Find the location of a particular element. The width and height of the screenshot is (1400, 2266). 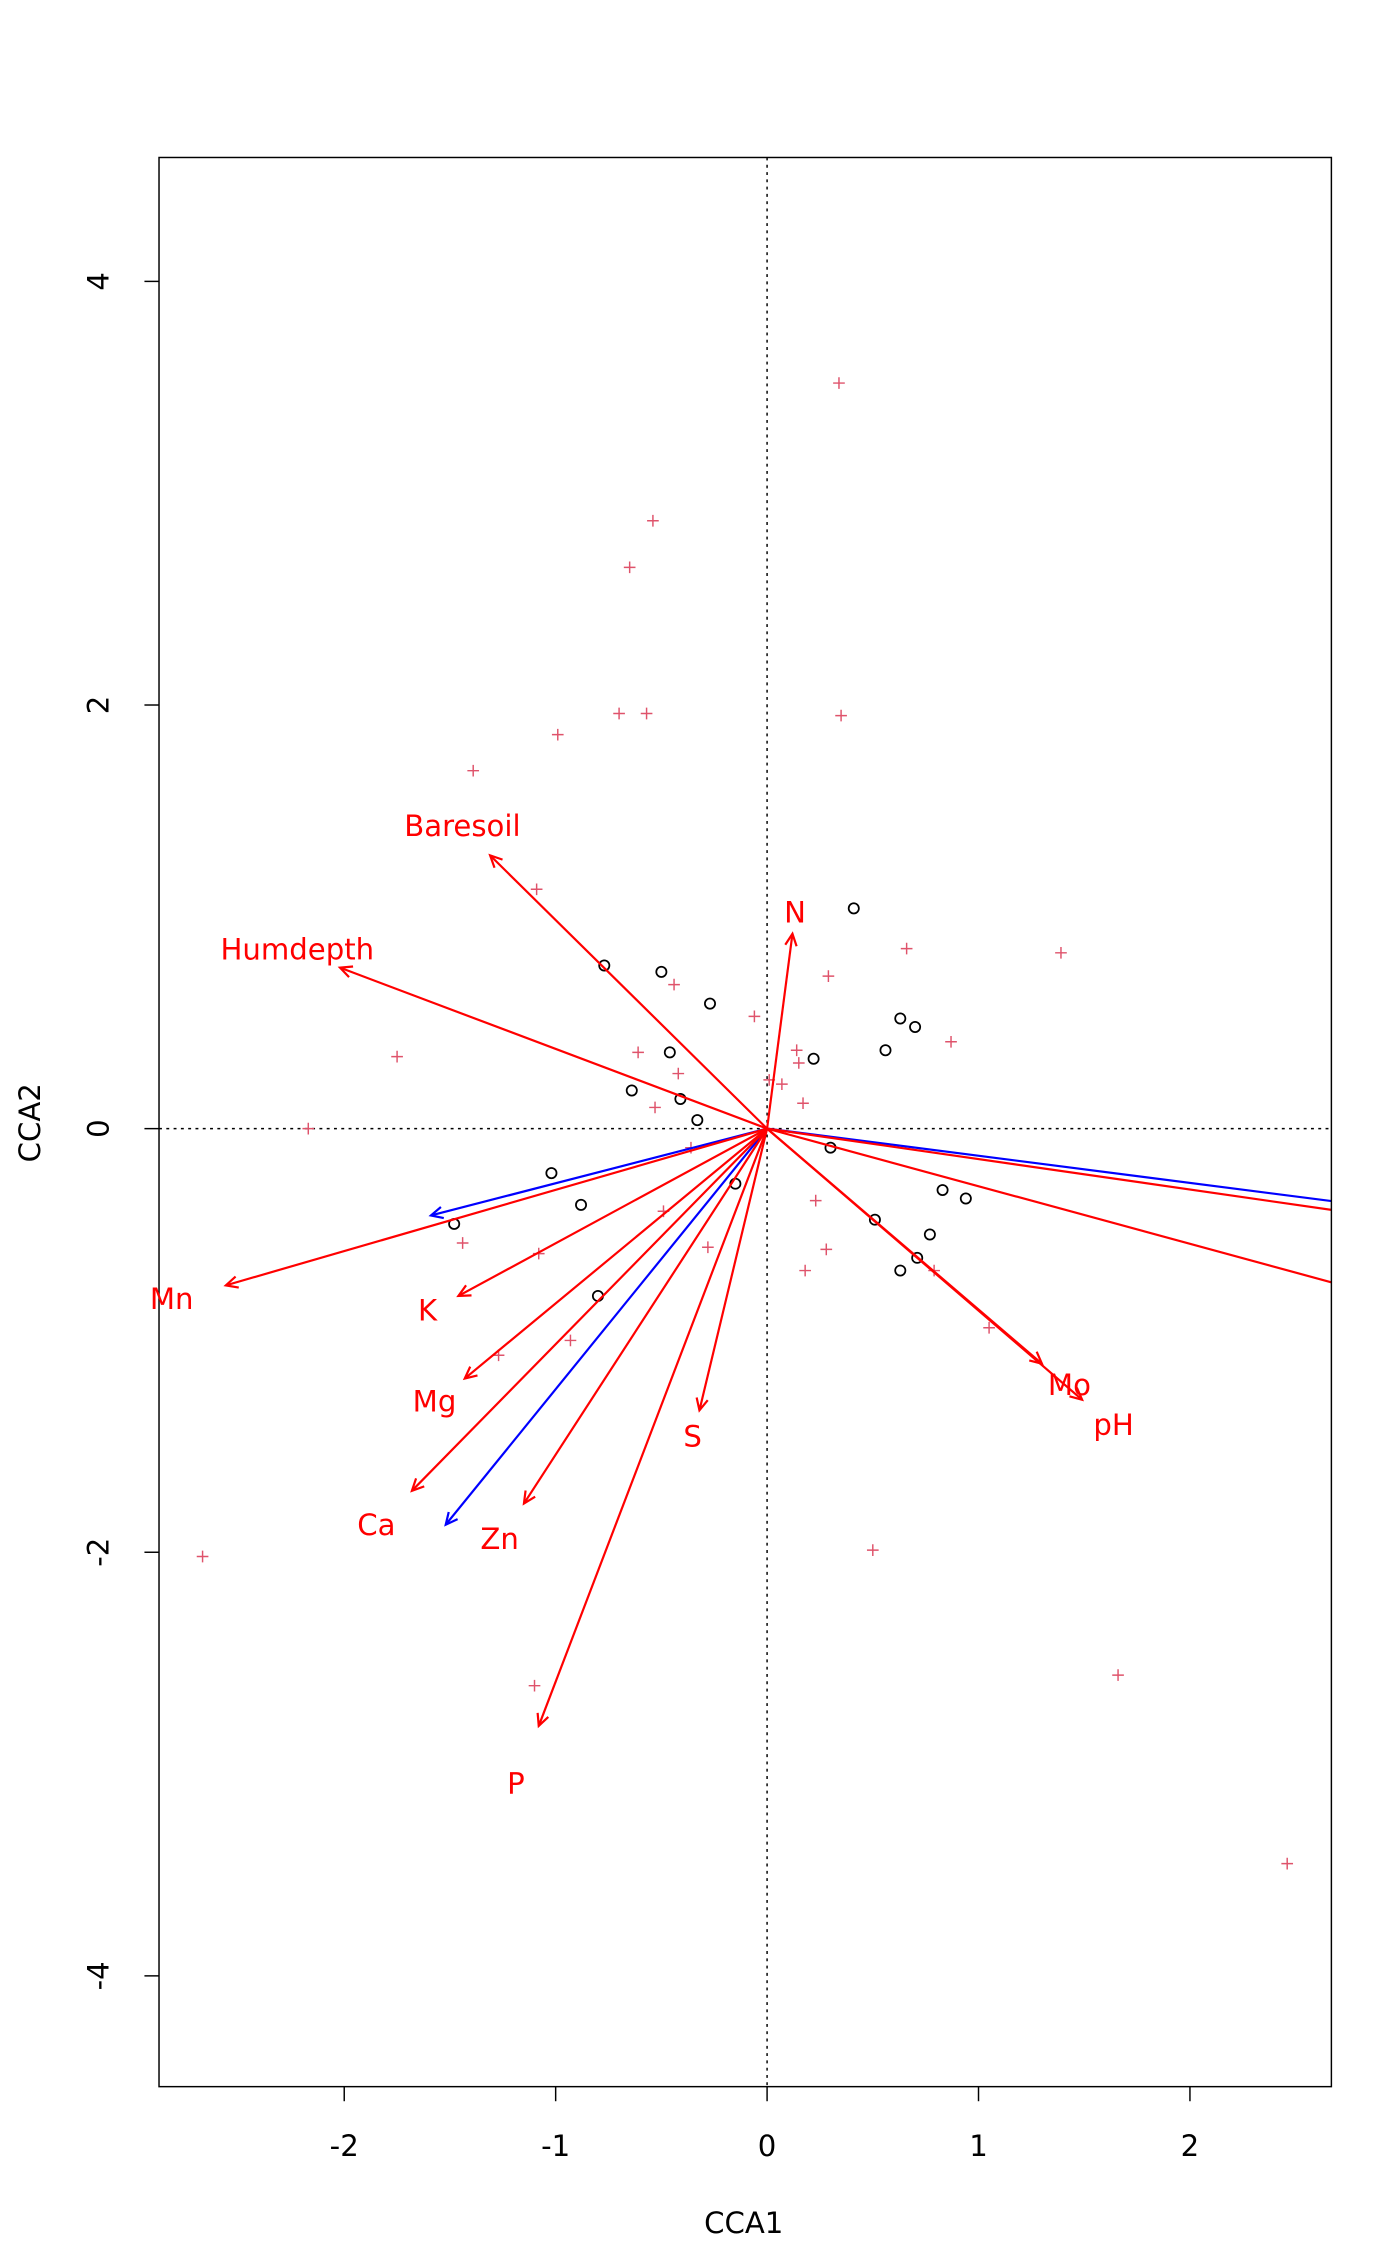

x-tick-label: -2 is located at coordinates (344, 2146).